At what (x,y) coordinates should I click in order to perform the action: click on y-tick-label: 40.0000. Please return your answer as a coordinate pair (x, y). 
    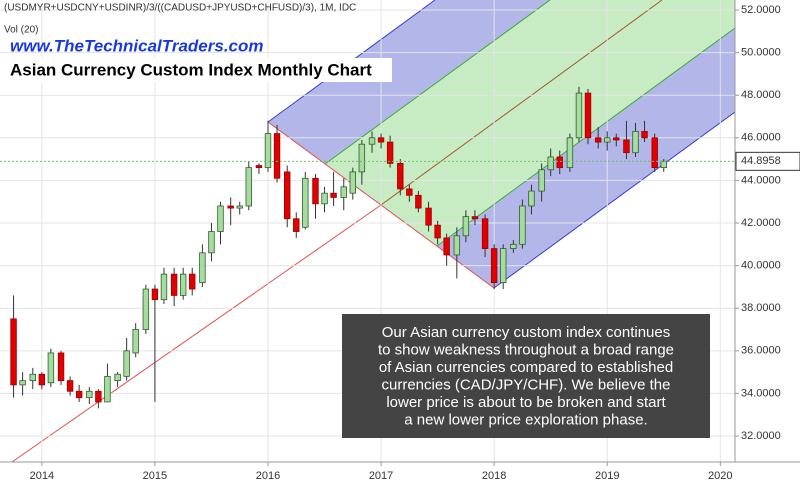
    Looking at the image, I should click on (761, 266).